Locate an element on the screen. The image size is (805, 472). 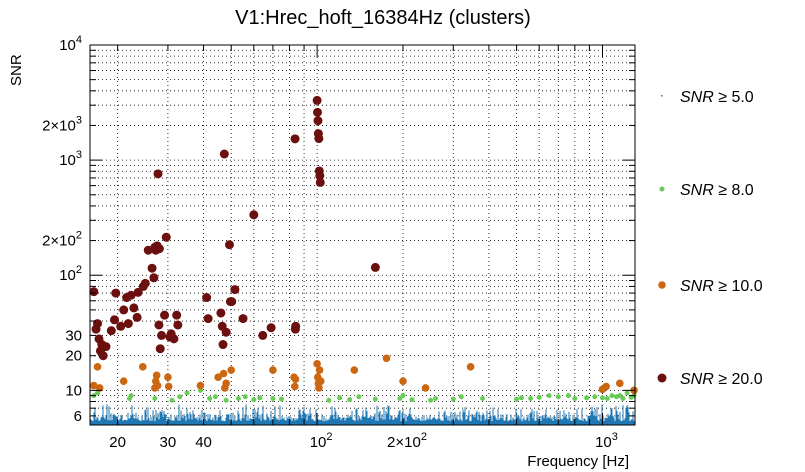
y-tick-label: 10 is located at coordinates (73, 390).